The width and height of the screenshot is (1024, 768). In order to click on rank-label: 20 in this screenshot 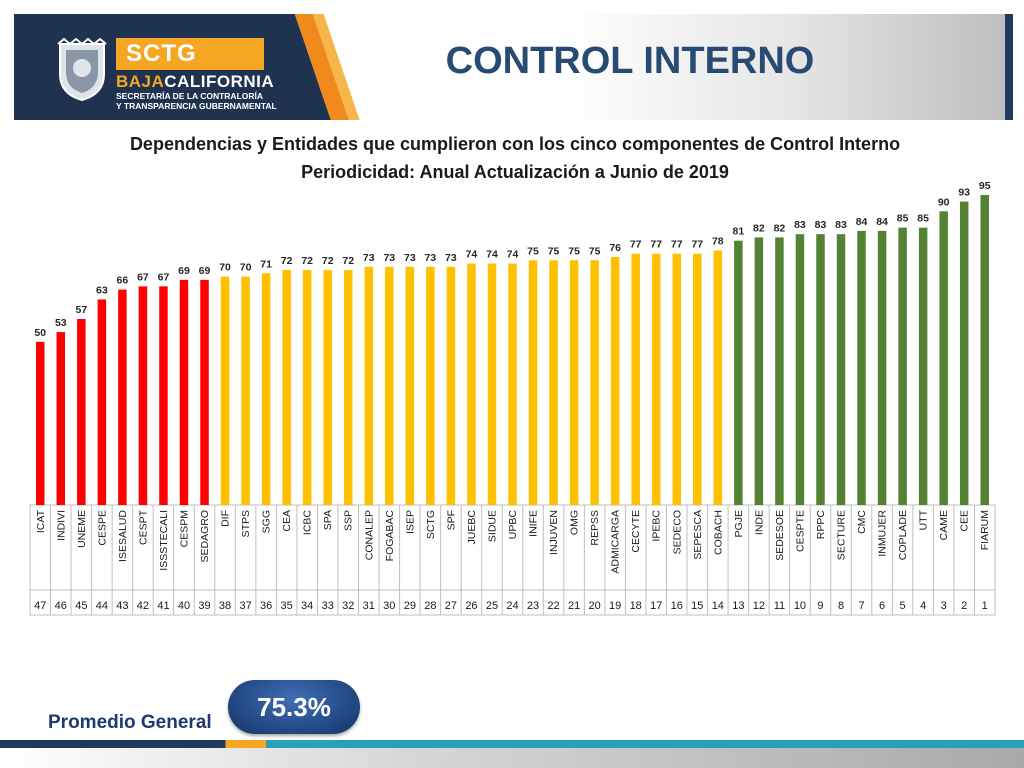, I will do `click(595, 606)`.